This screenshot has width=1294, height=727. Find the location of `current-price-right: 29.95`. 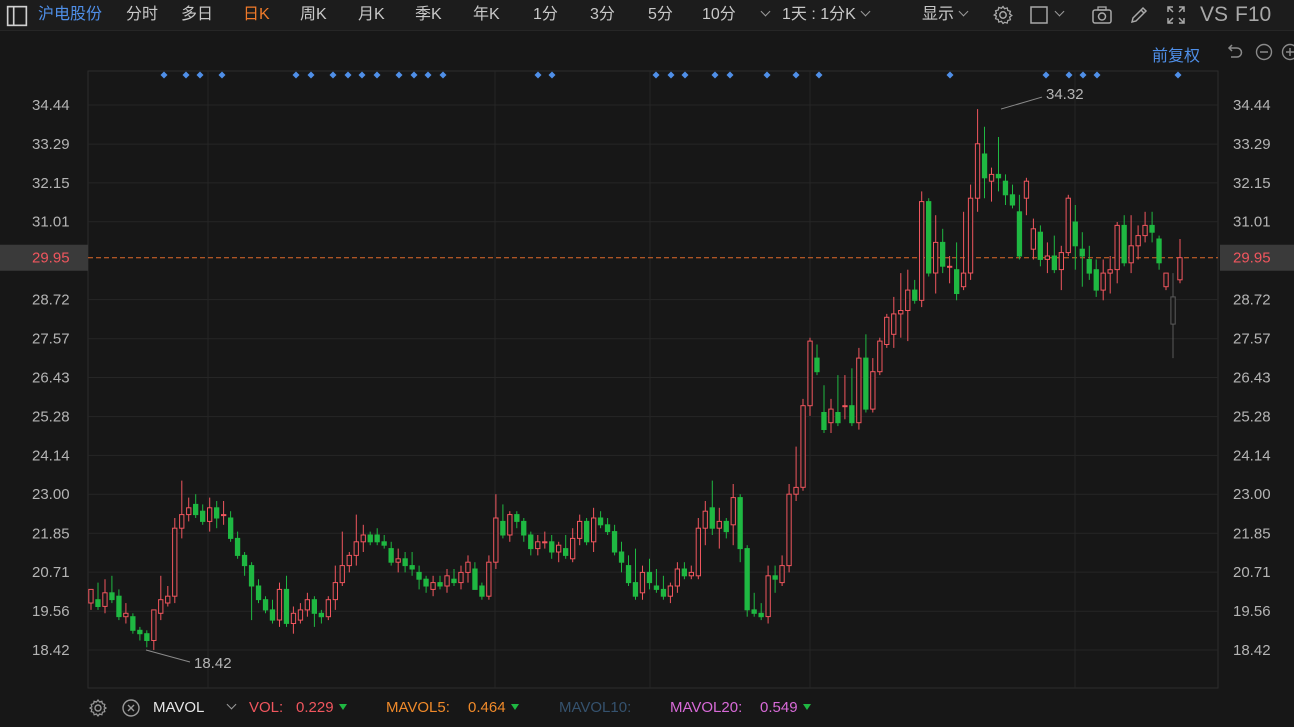

current-price-right: 29.95 is located at coordinates (1252, 258).